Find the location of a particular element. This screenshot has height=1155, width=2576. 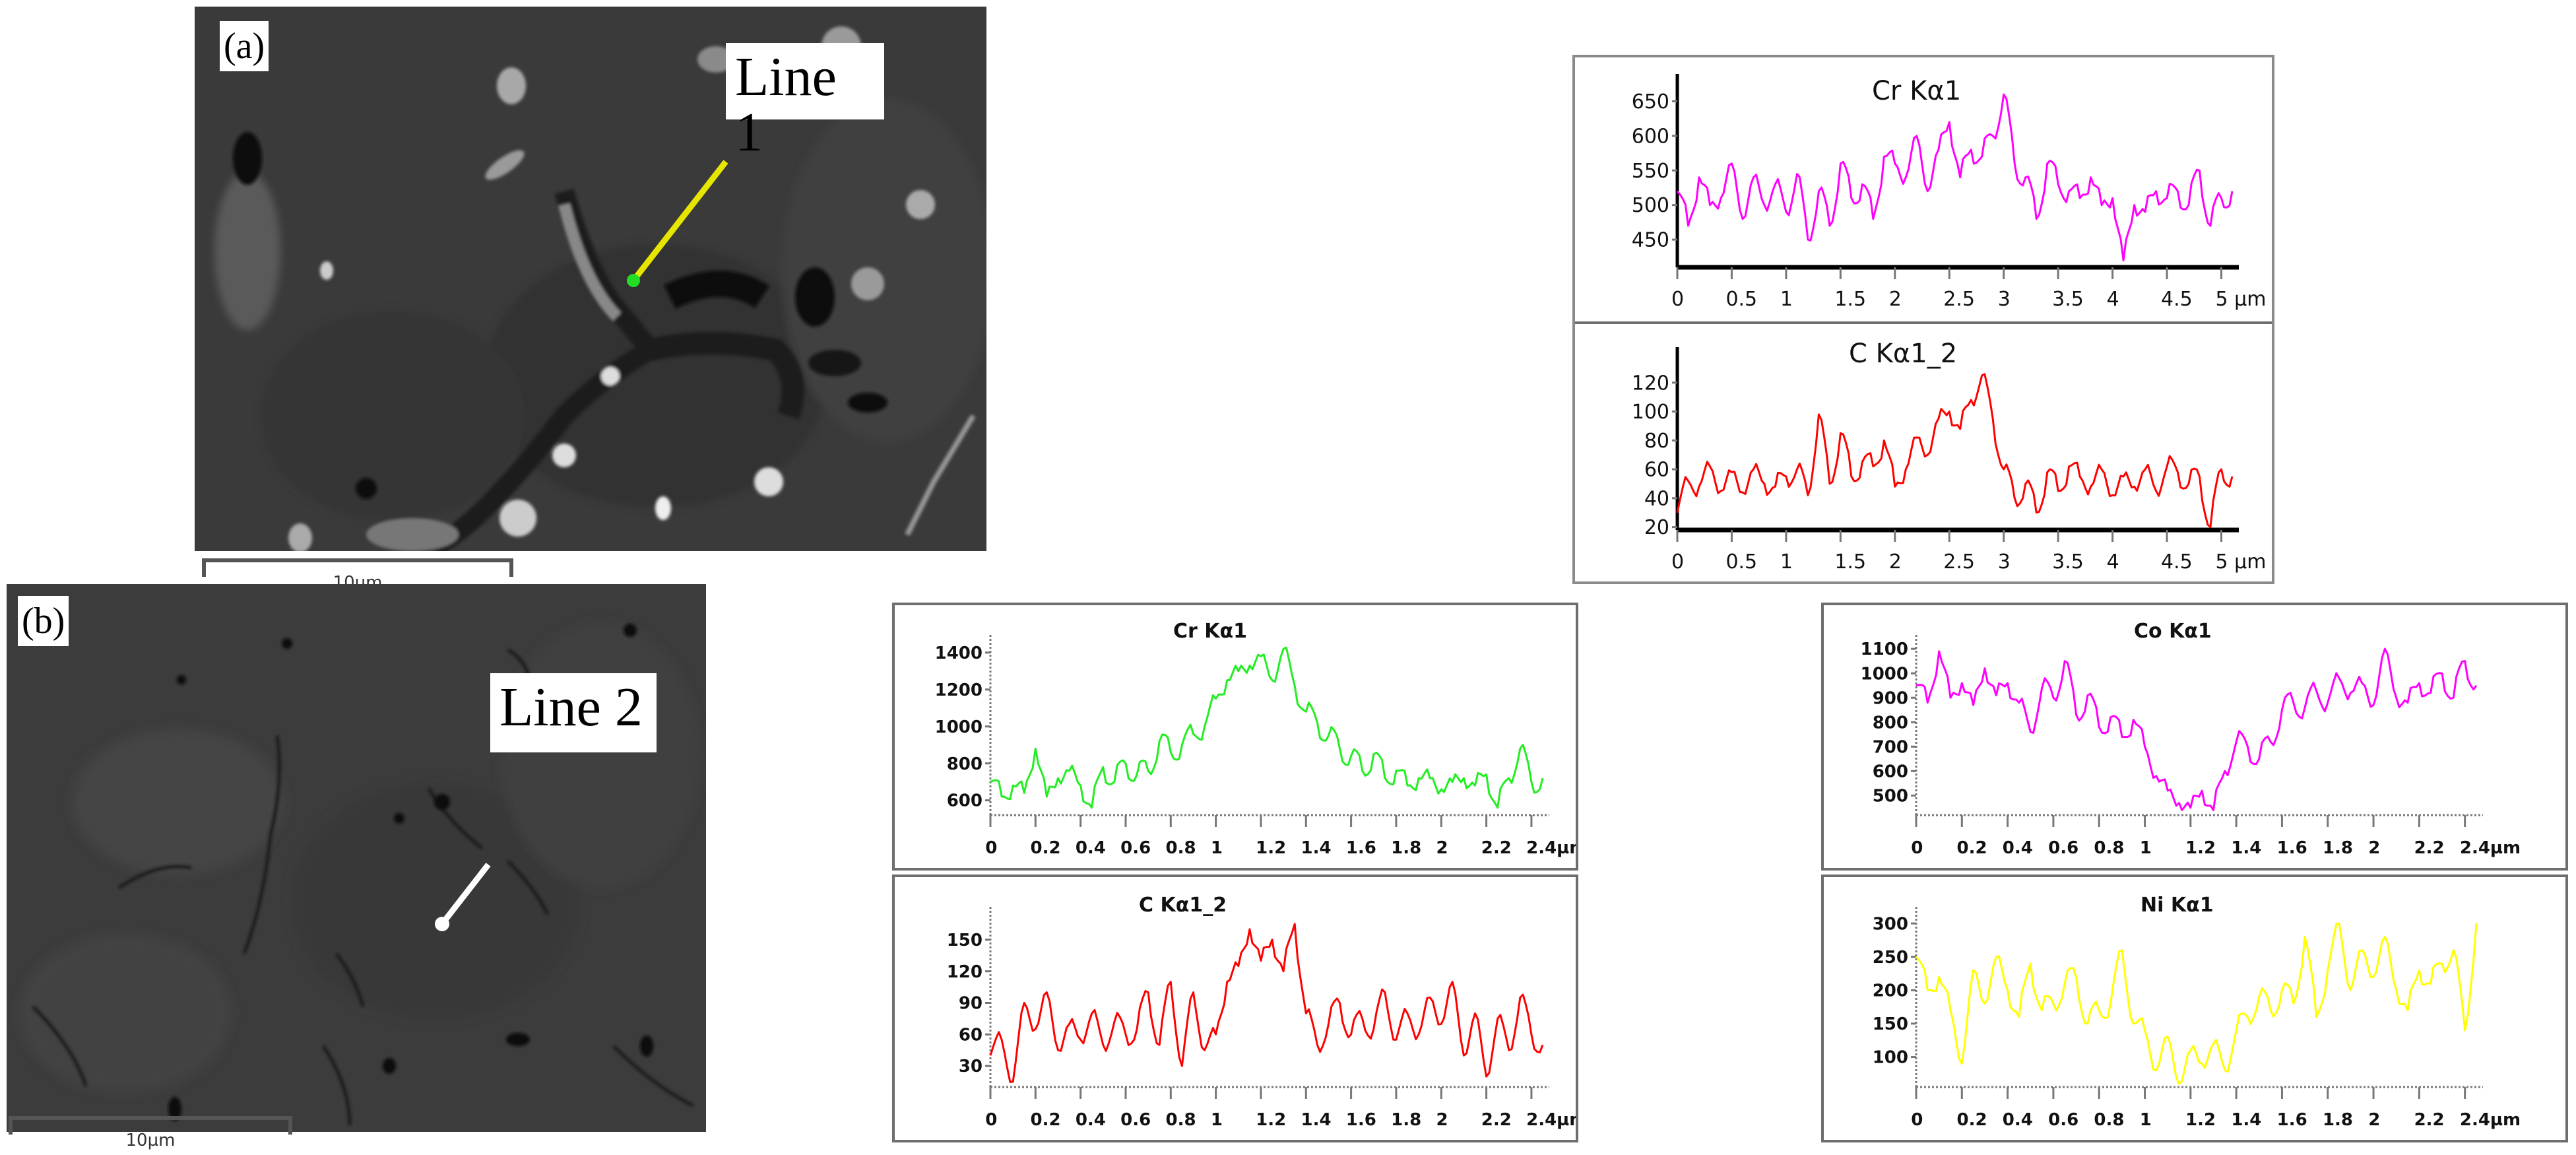

sem-micrograph-a: (a) Line 1 is located at coordinates (590, 279).